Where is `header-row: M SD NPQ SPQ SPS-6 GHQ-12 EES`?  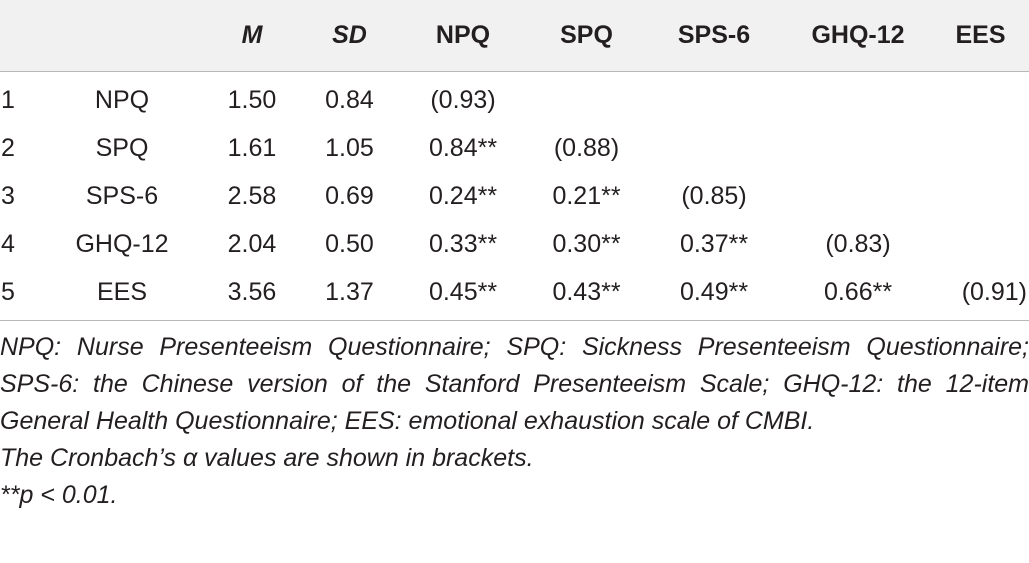
header-row: M SD NPQ SPQ SPS-6 GHQ-12 EES is located at coordinates (514, 36).